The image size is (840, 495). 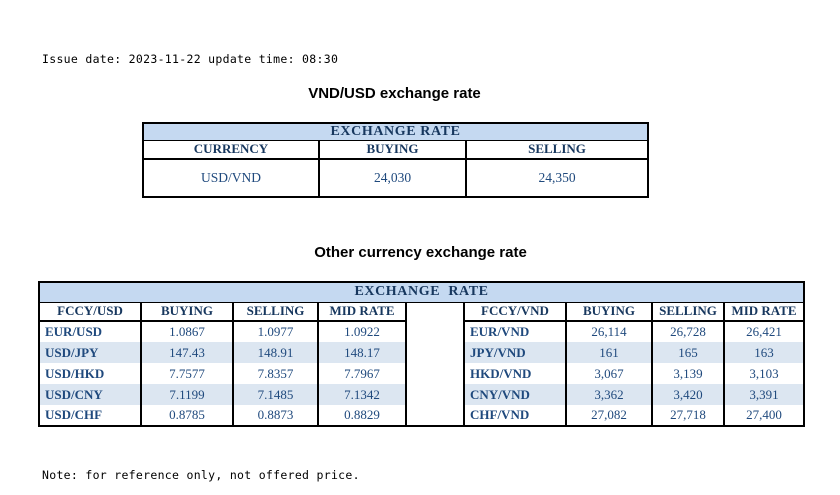 I want to click on buying-rate-cell: 3,362, so click(x=609, y=394).